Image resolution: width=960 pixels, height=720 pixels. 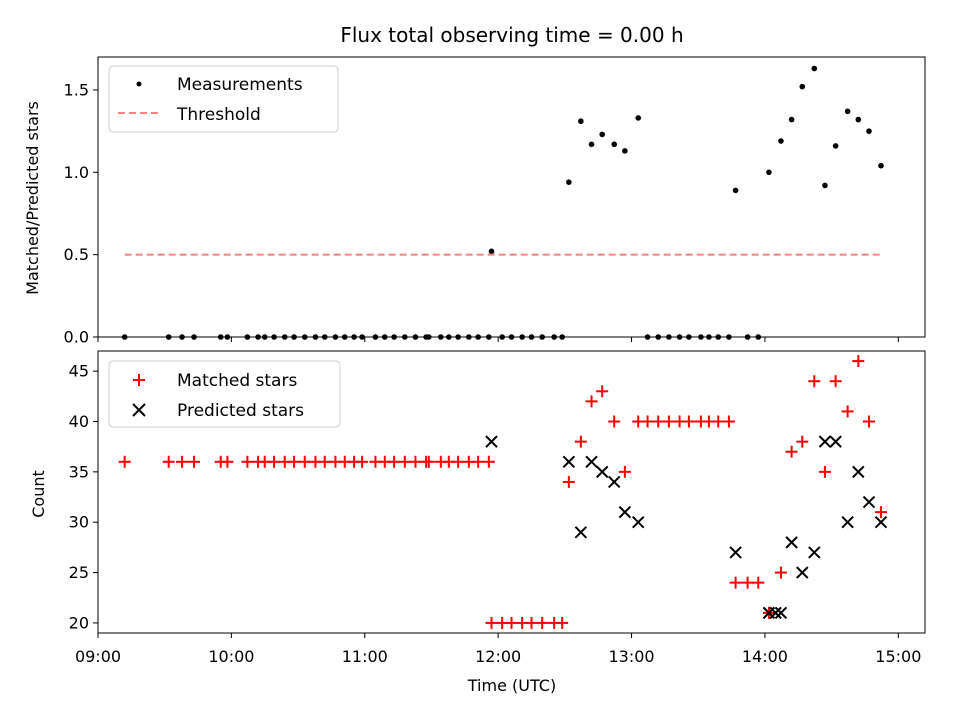 What do you see at coordinates (79, 622) in the screenshot?
I see `y-tick-label: 20` at bounding box center [79, 622].